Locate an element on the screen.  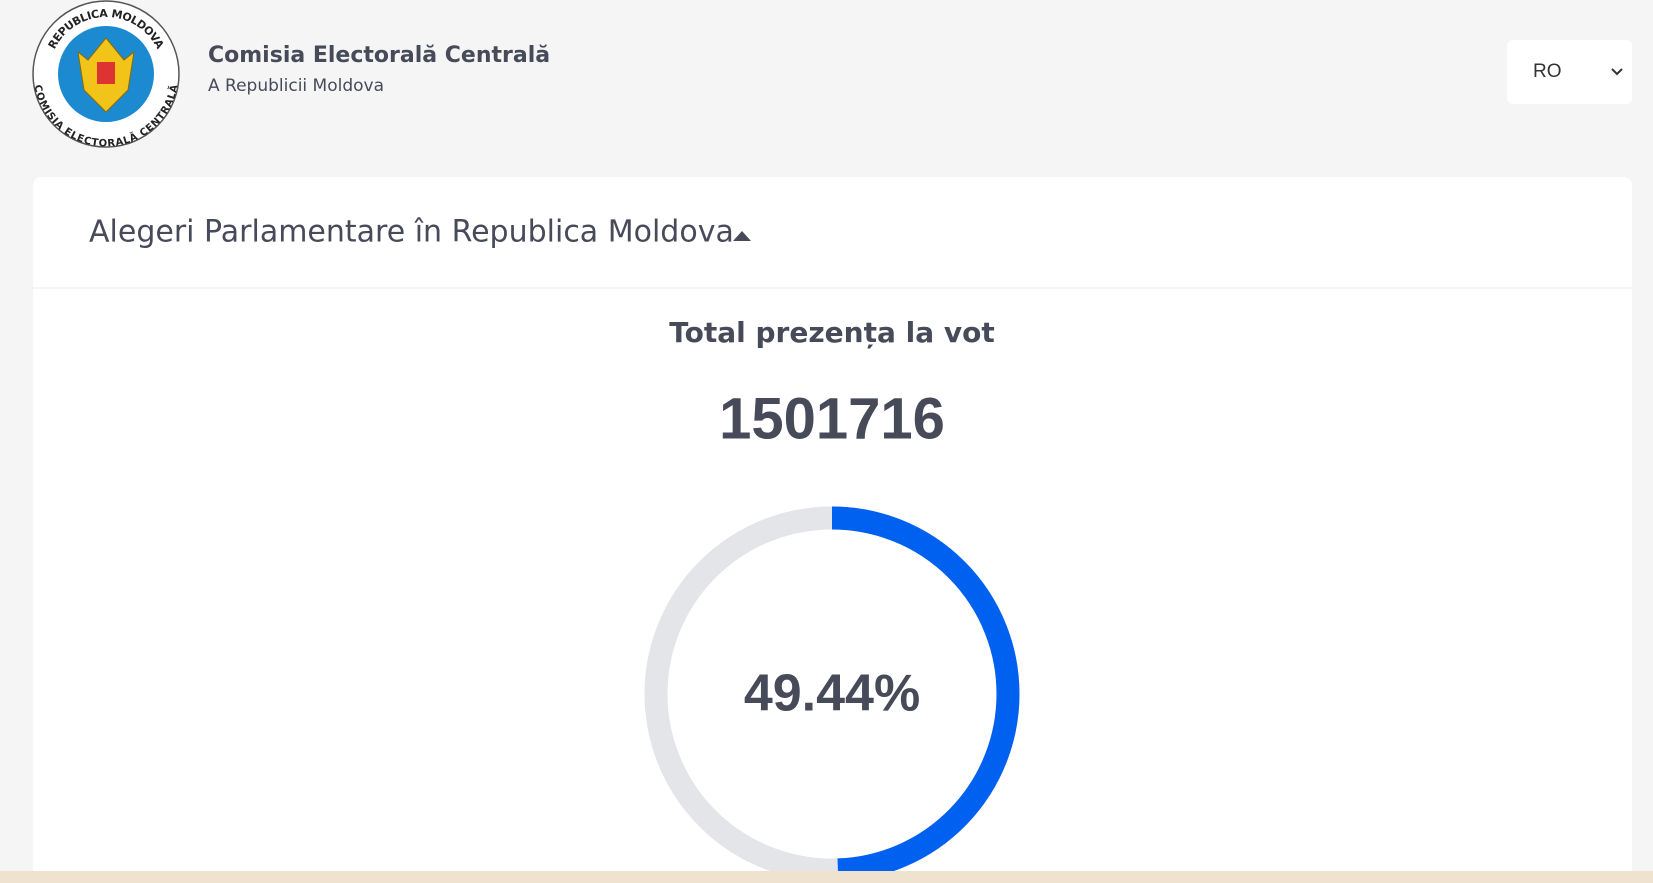
turnout-total: 1501716 is located at coordinates (832, 418).